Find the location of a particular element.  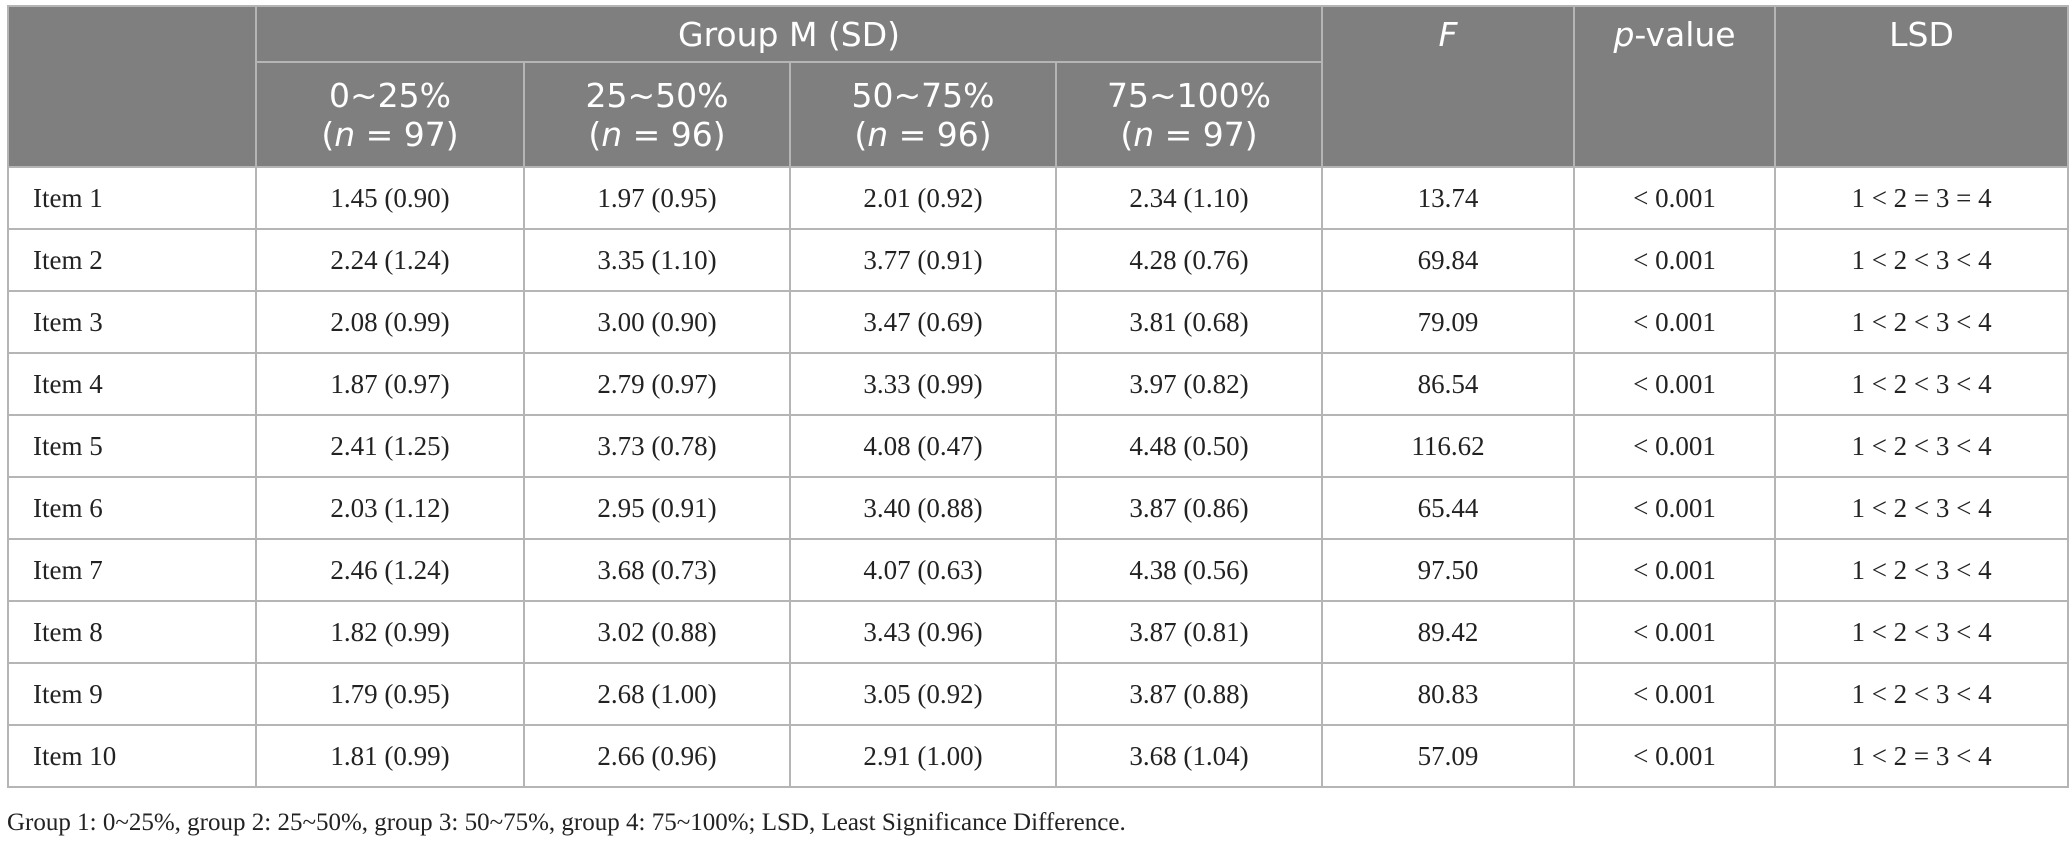

f-cell: 116.62 is located at coordinates (1448, 446).